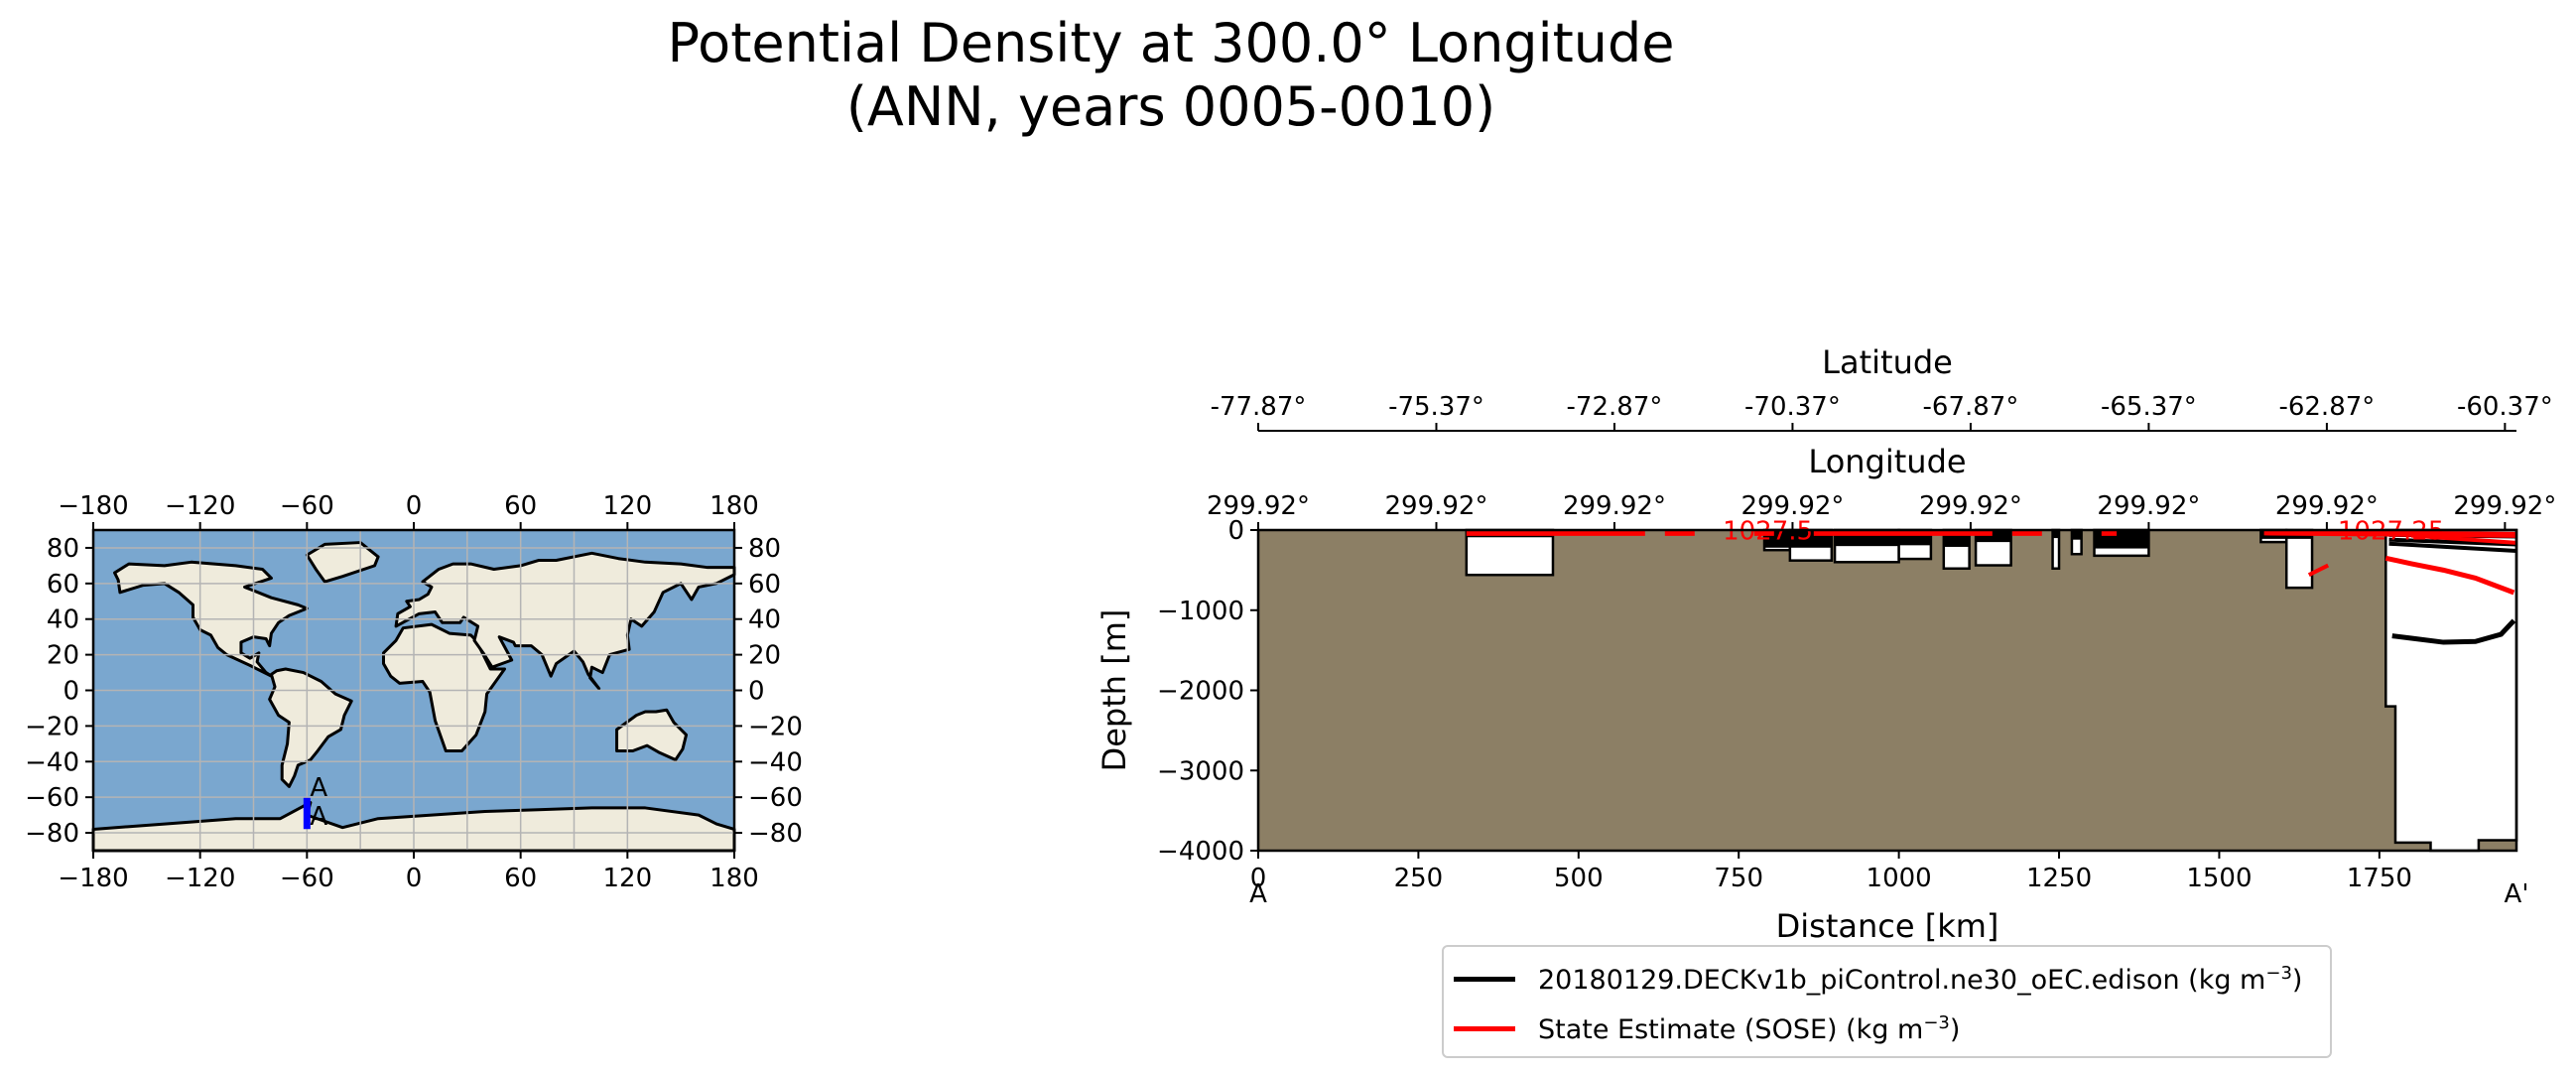  I want to click on map-left-tick-label: 0, so click(71, 692).